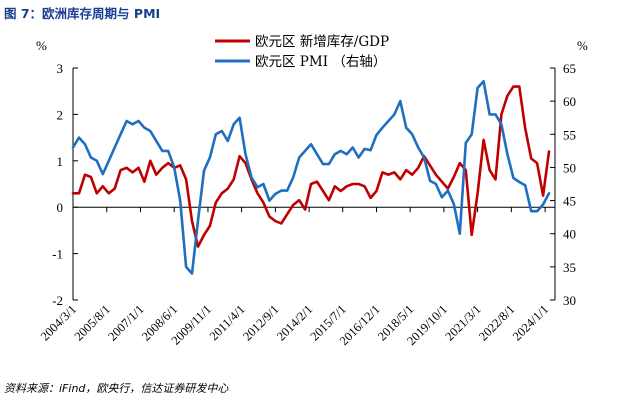 The image size is (625, 401). I want to click on left-axis-tick-label: 1, so click(60, 161).